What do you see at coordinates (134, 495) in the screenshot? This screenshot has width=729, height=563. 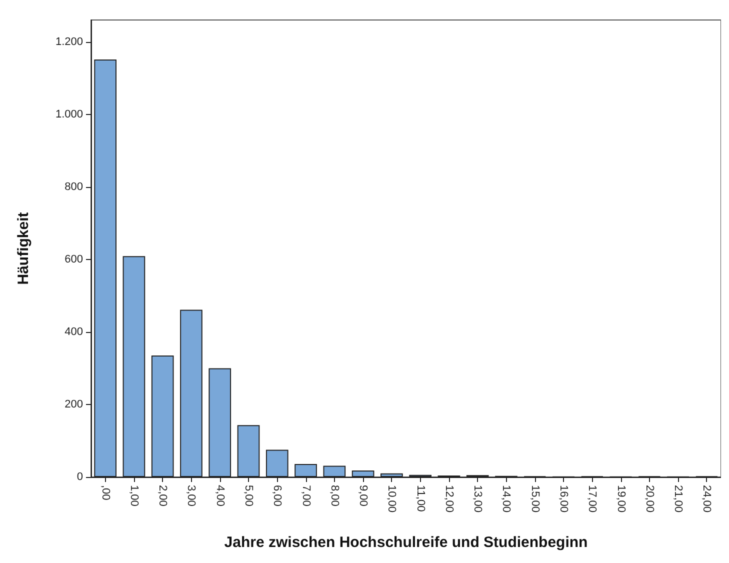 I see `x-tick-label: 1,00` at bounding box center [134, 495].